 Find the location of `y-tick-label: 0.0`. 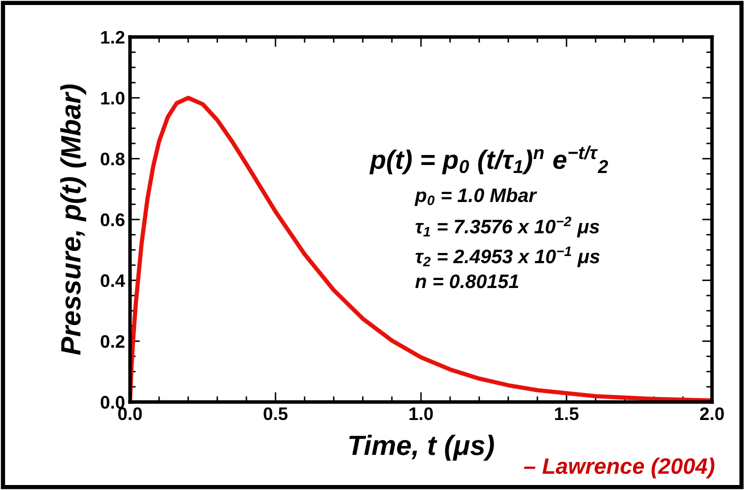

y-tick-label: 0.0 is located at coordinates (112, 402).